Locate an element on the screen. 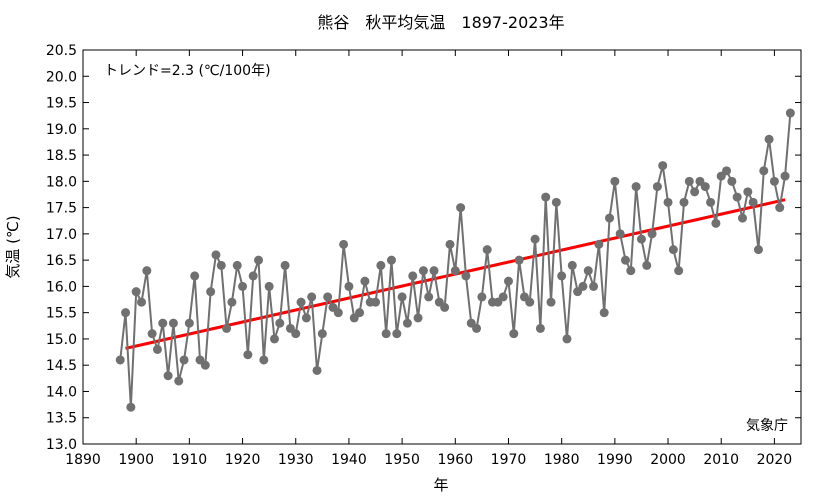  x-tick-label: 1900 is located at coordinates (136, 460).